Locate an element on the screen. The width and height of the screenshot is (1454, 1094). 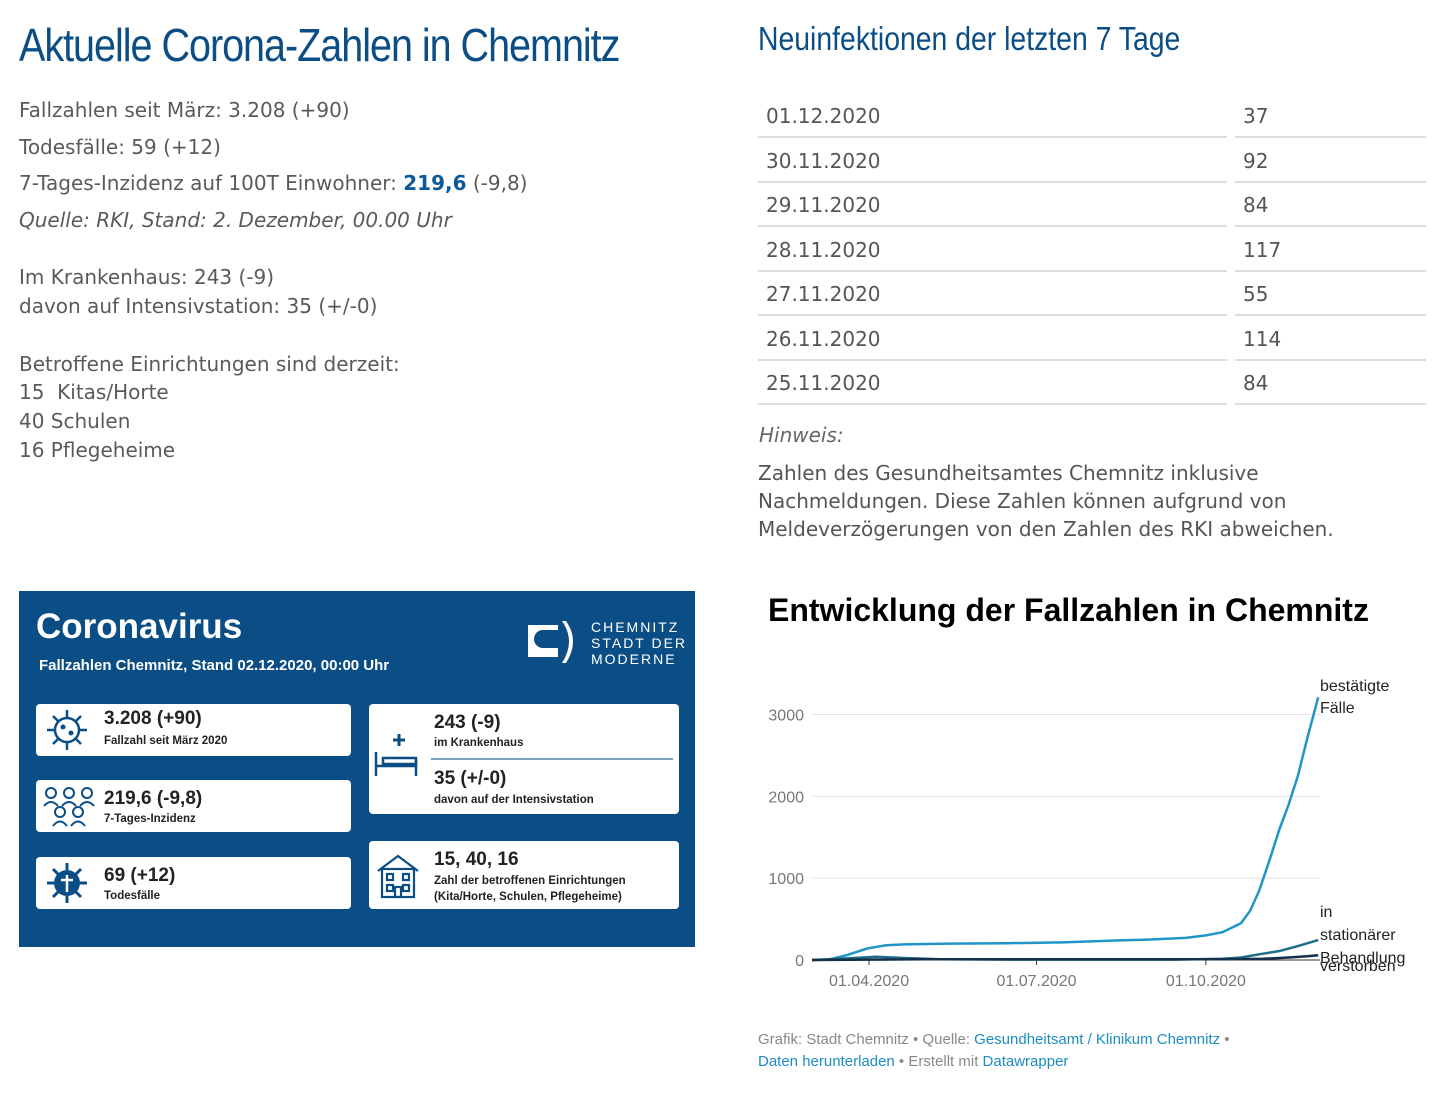
deaths-label: Todesfälle: is located at coordinates (75, 147).